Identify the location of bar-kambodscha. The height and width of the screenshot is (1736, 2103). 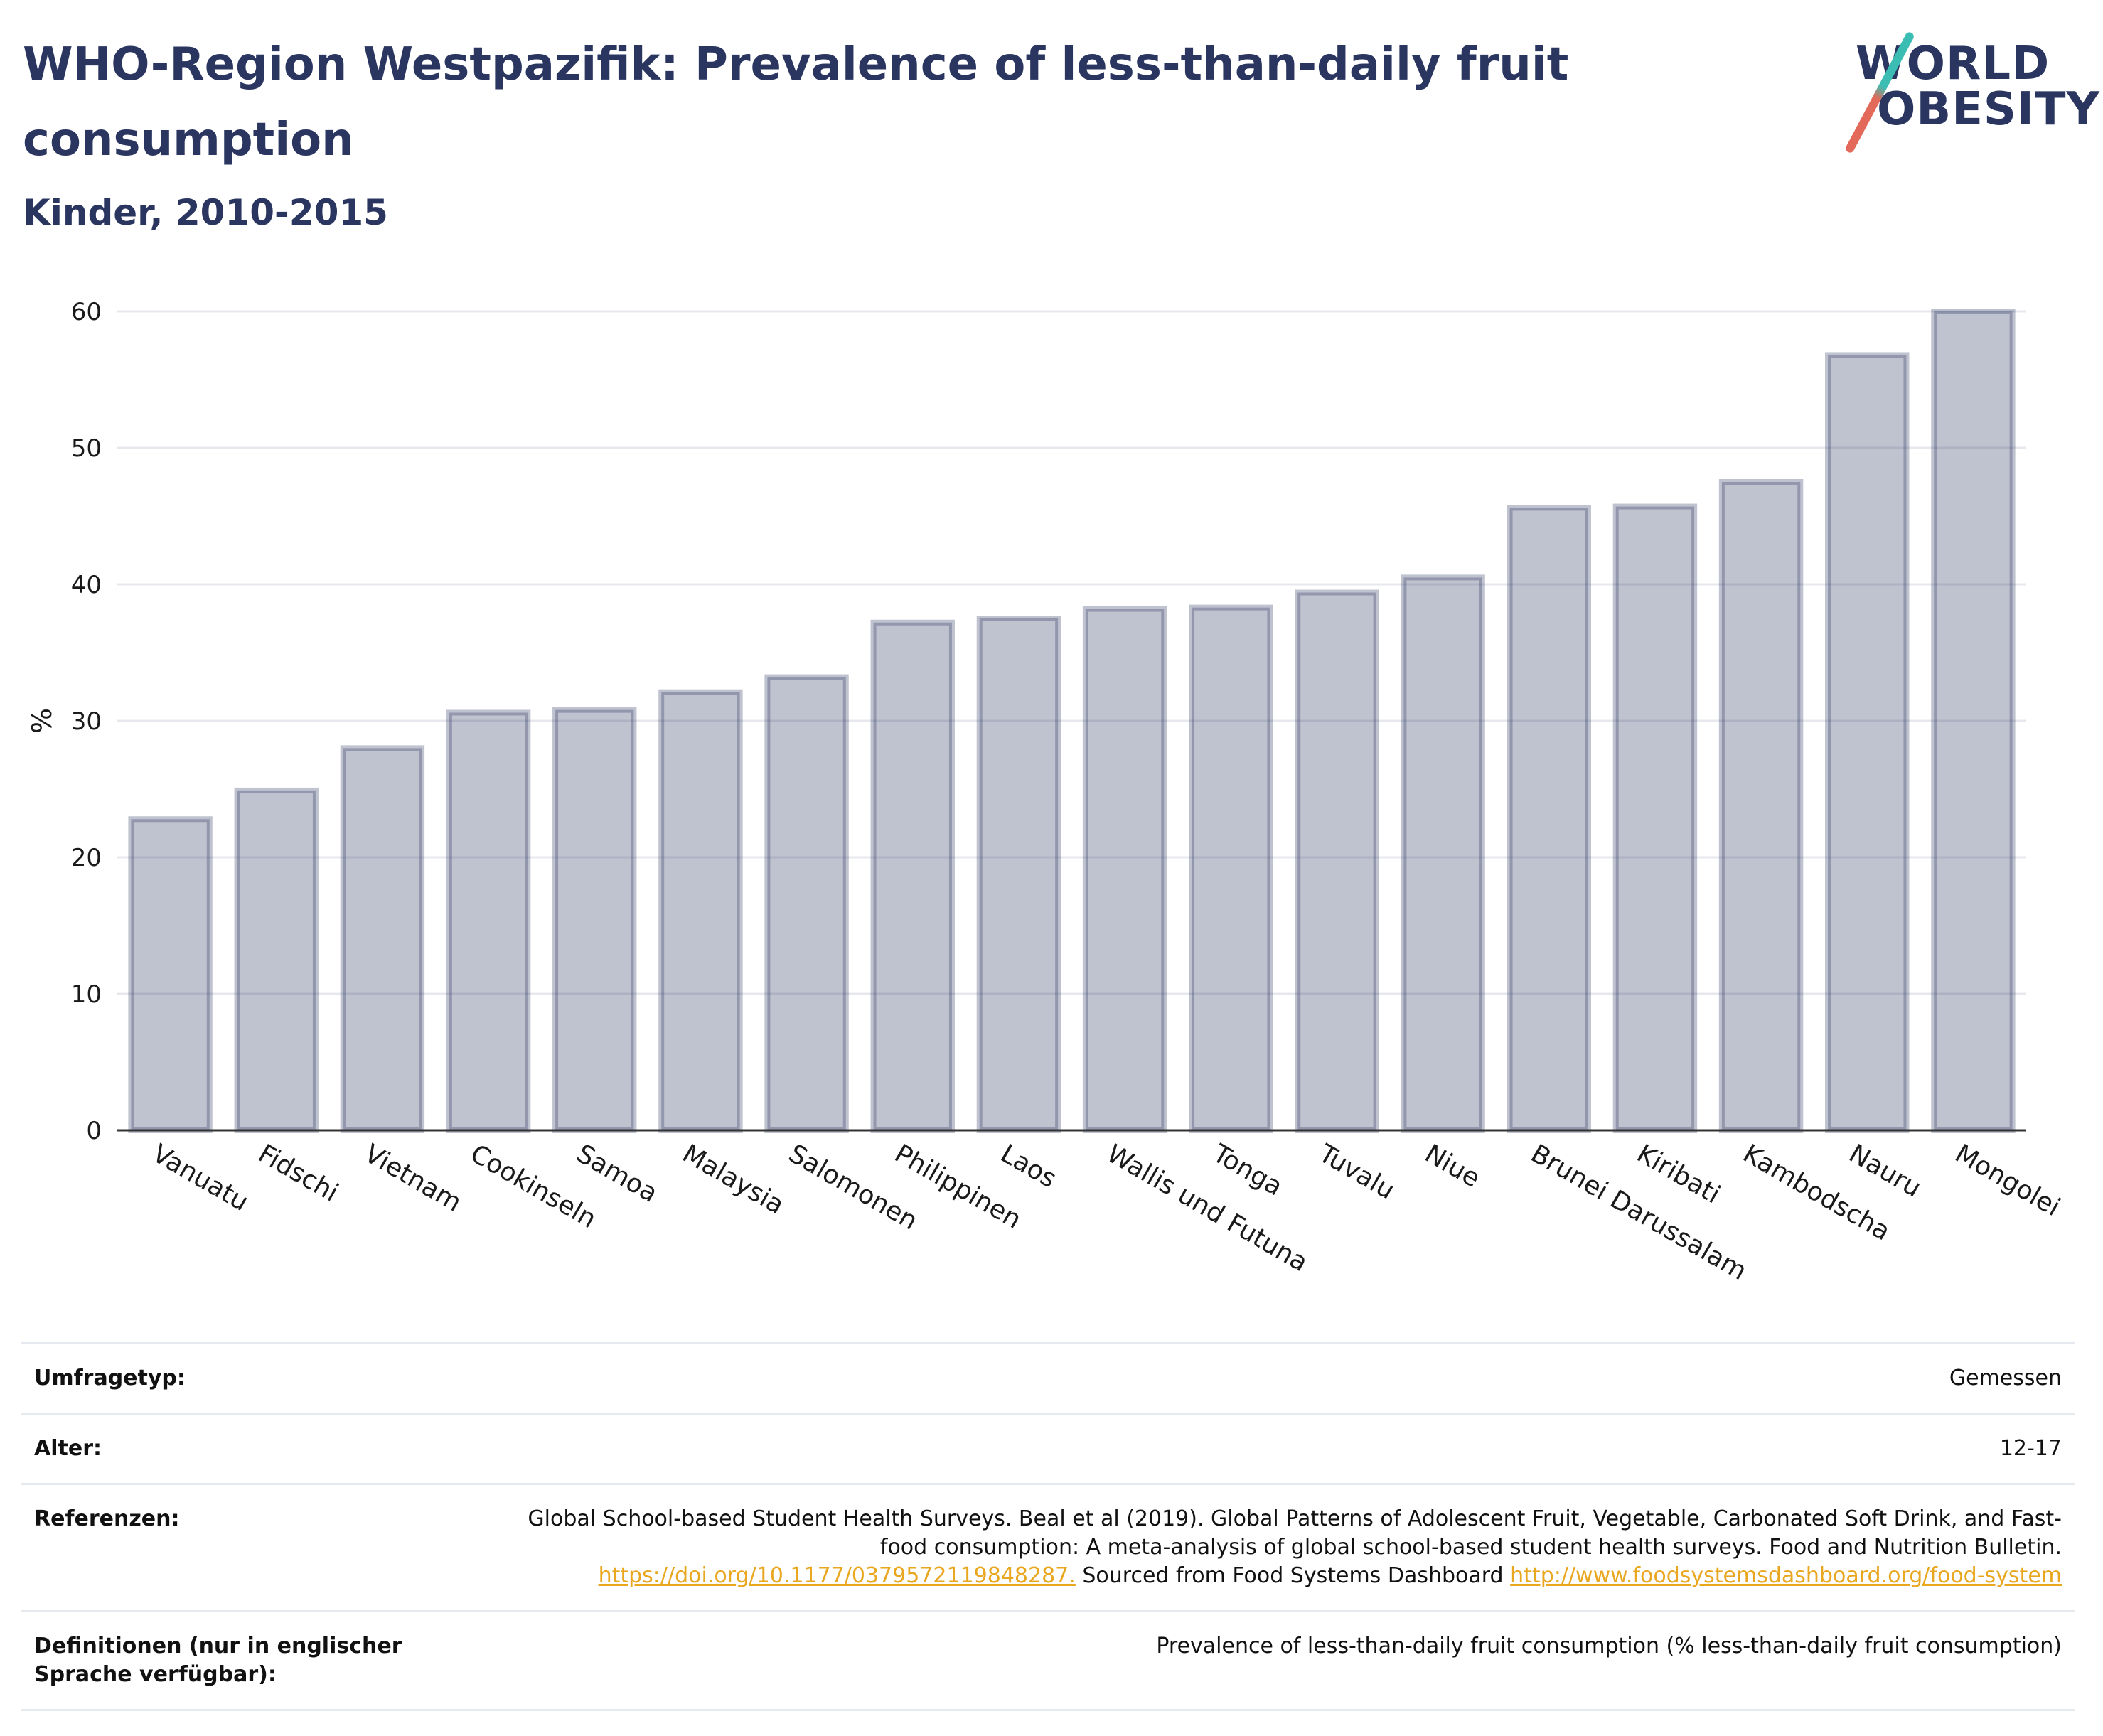
(1761, 806).